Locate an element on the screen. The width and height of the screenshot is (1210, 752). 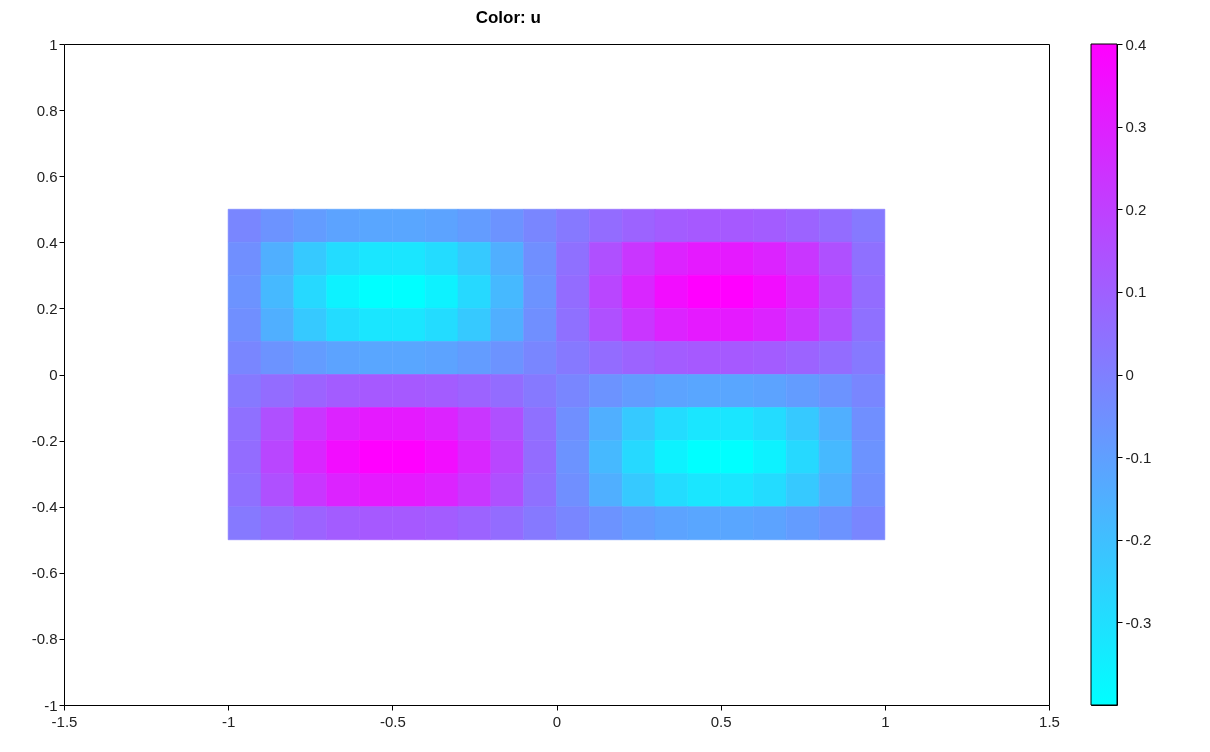
chart-title: Color: u is located at coordinates (508, 17).